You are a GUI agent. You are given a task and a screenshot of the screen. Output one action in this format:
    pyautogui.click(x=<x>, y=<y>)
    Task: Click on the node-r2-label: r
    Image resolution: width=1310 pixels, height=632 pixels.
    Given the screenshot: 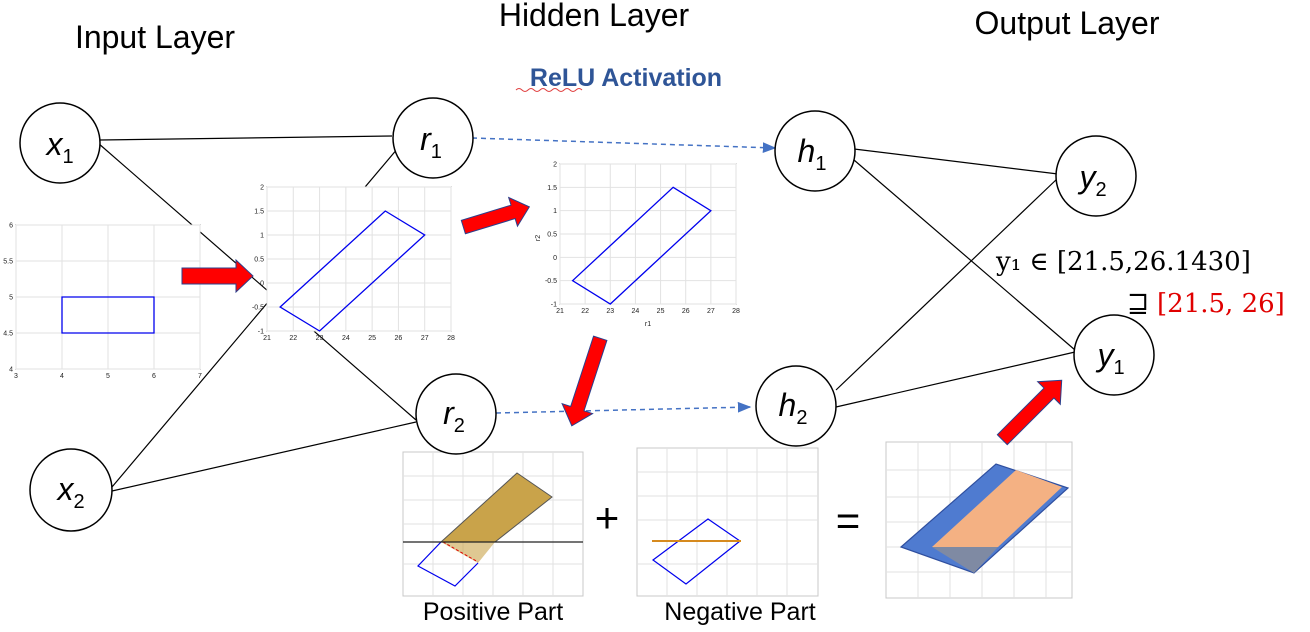 What is the action you would take?
    pyautogui.click(x=449, y=413)
    